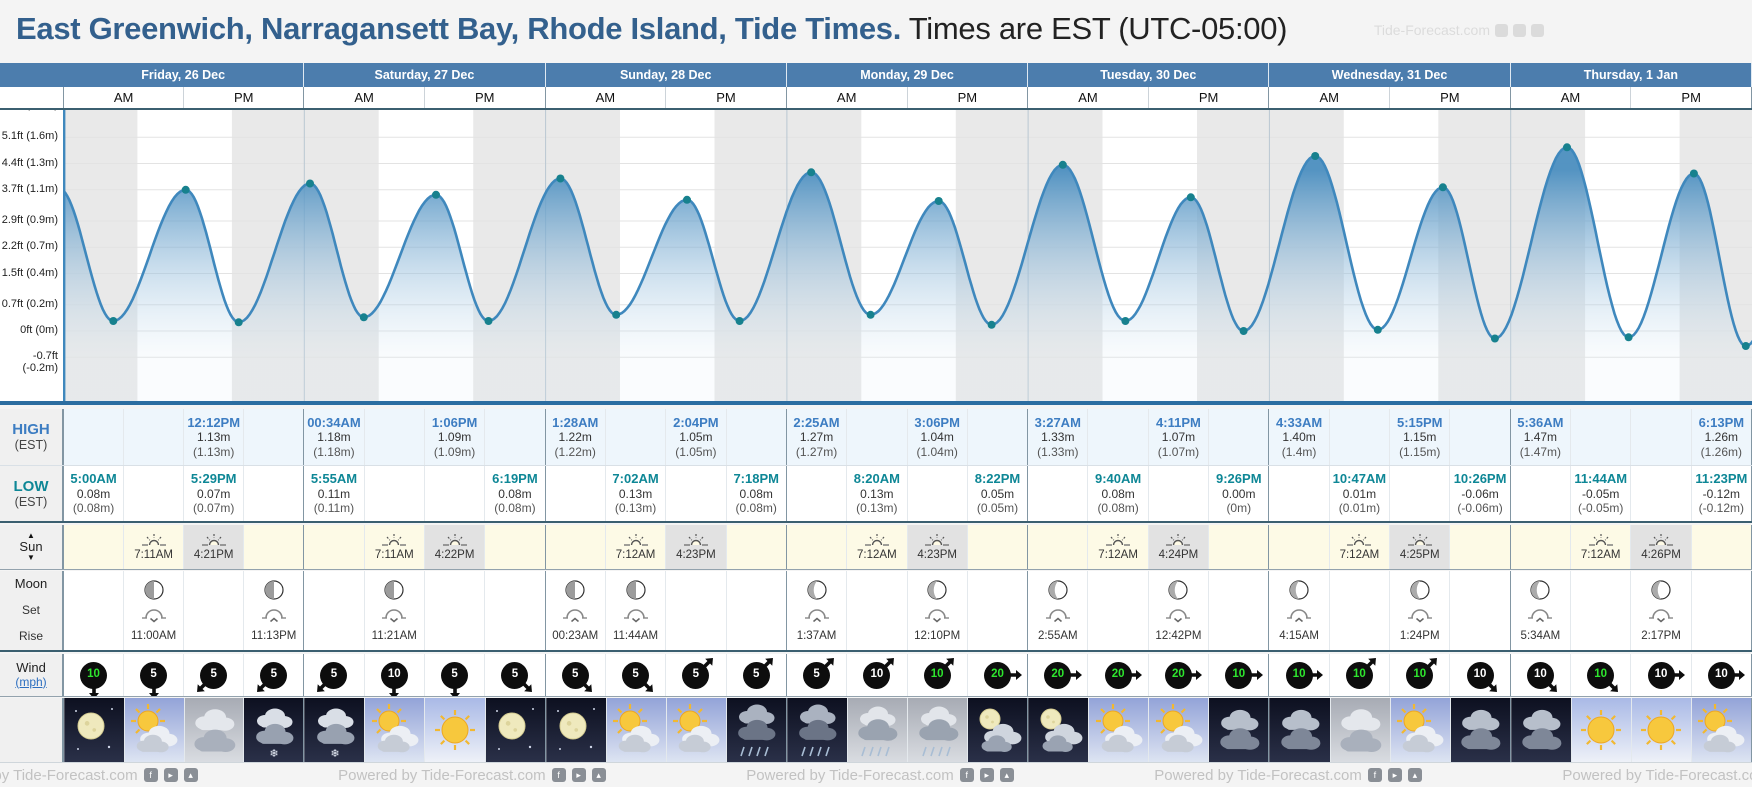 The width and height of the screenshot is (1752, 787). I want to click on weather-day, so click(666, 730).